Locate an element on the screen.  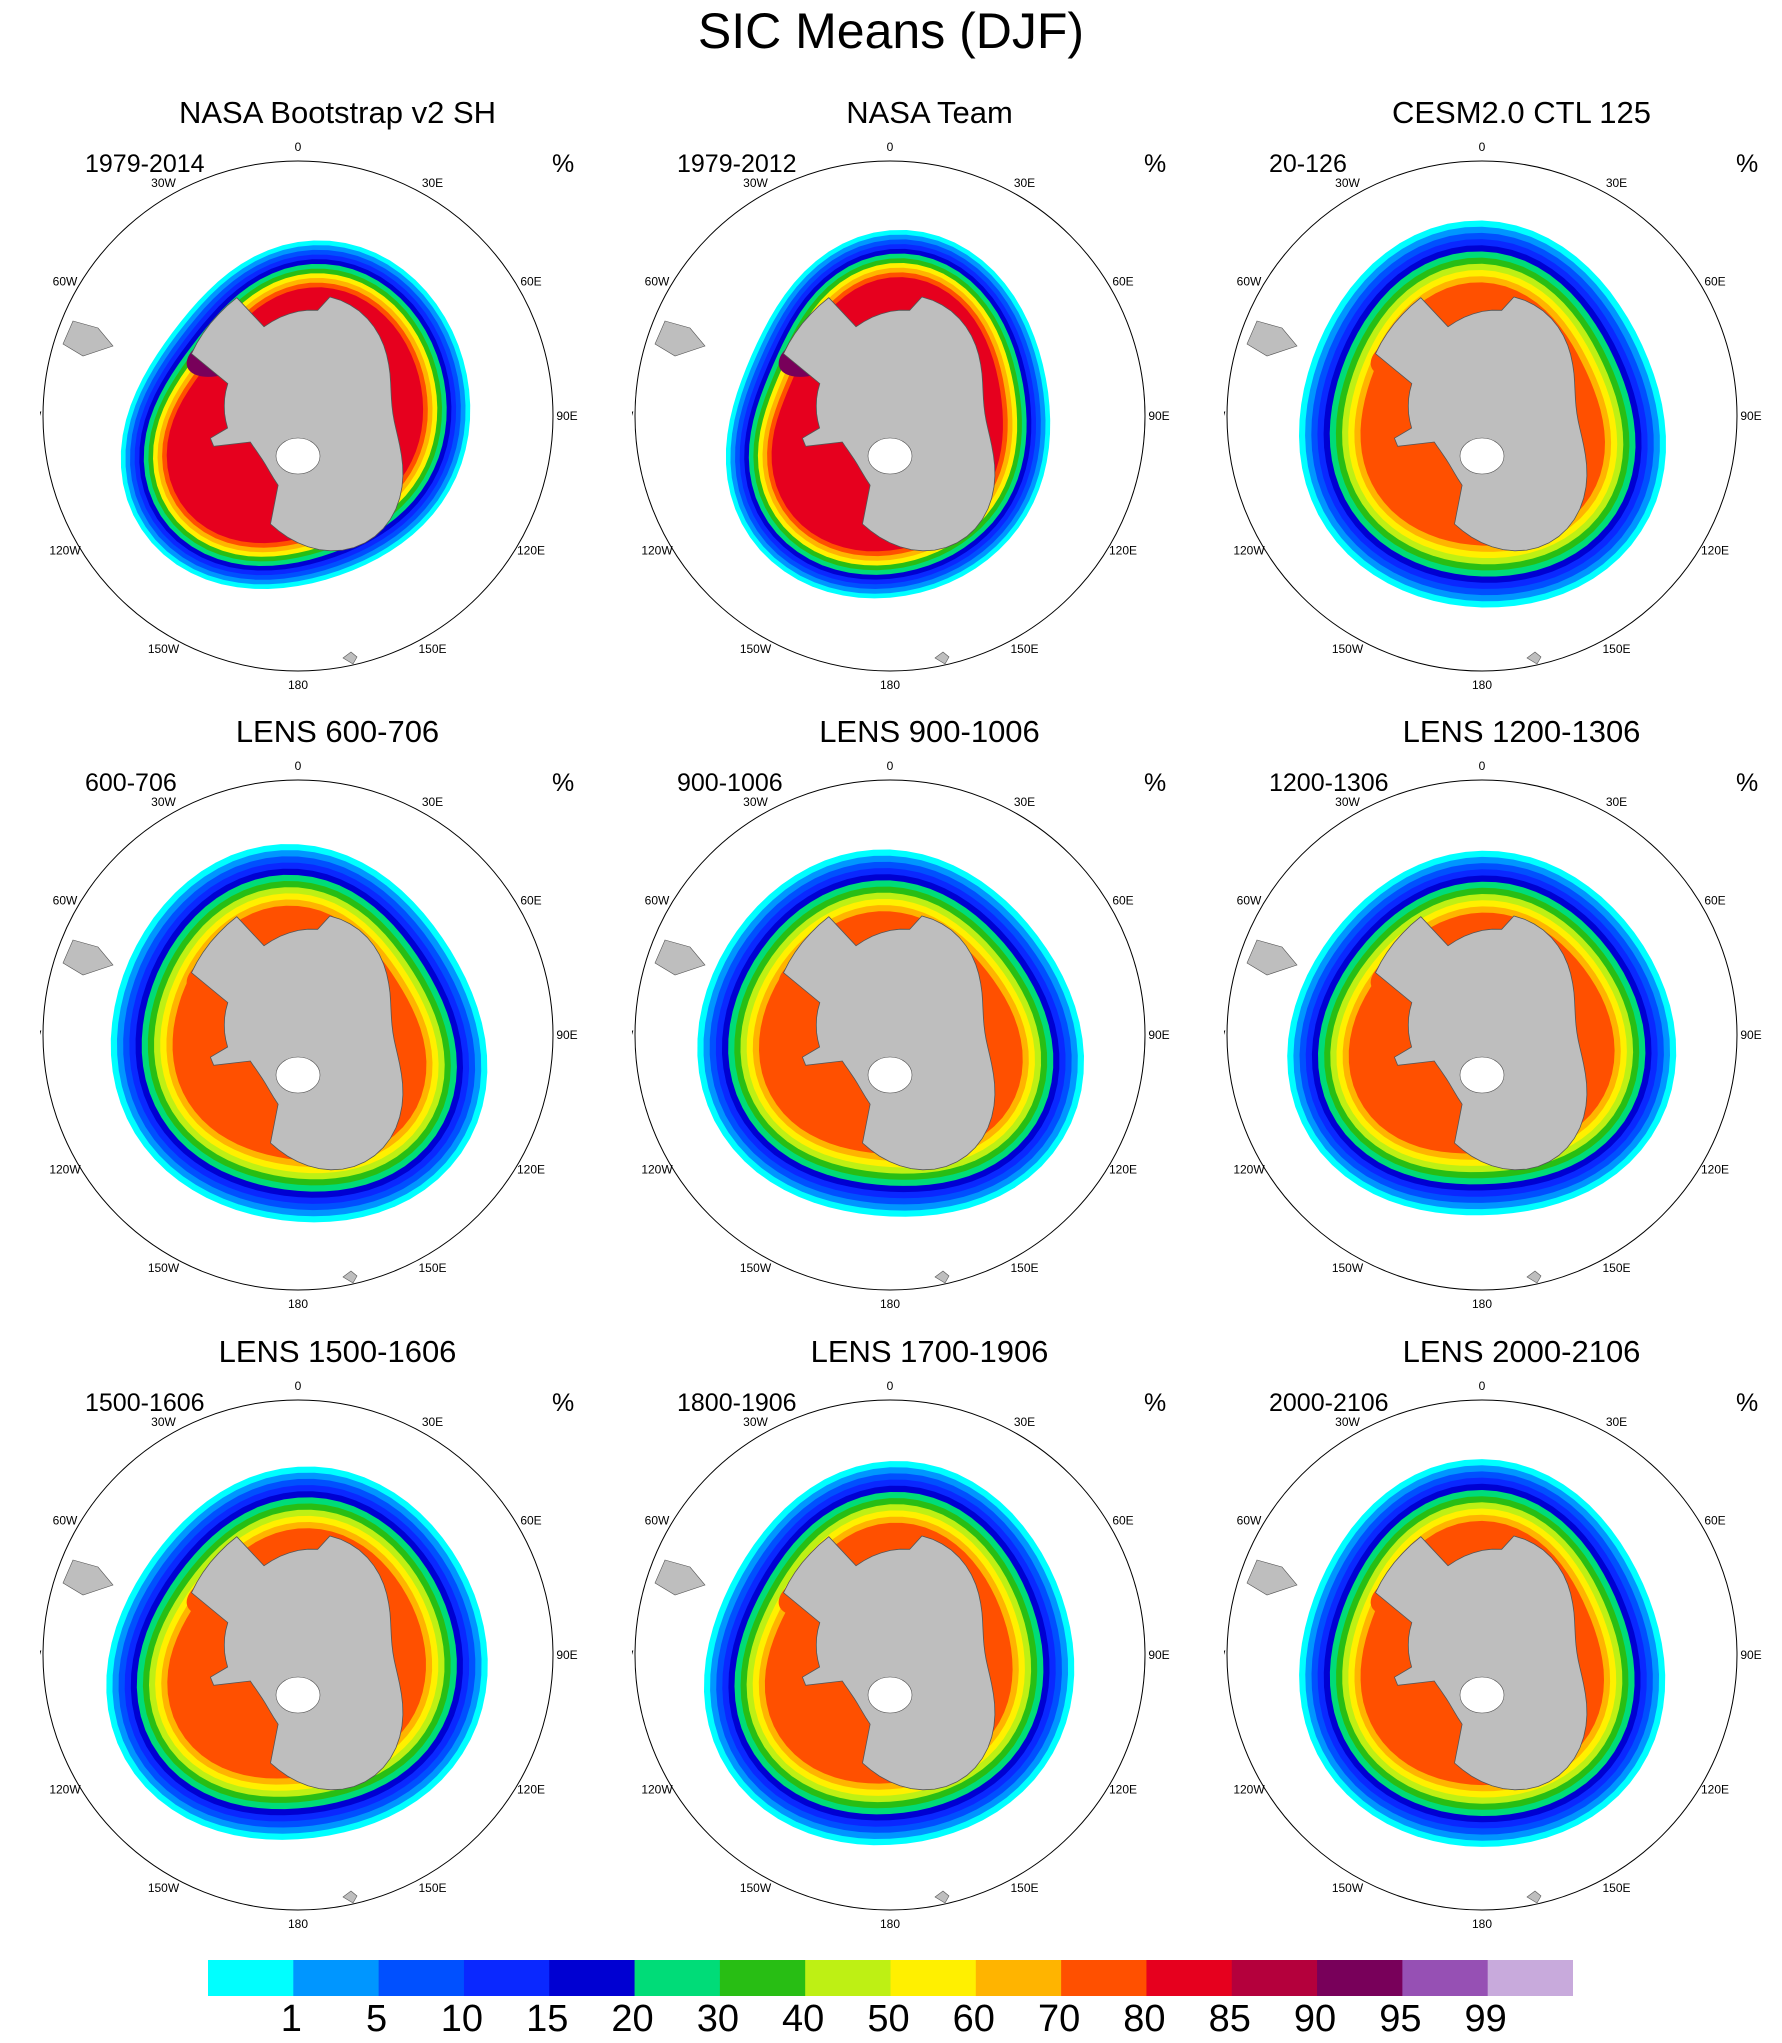
panel-period: 20-126 is located at coordinates (1308, 164).